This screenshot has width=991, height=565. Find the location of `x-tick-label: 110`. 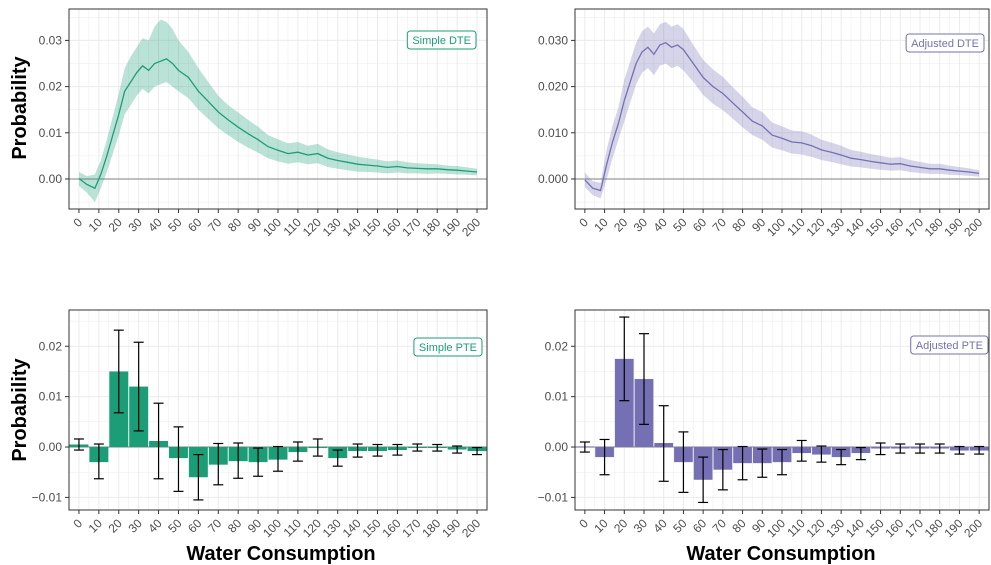

x-tick-label: 110 is located at coordinates (293, 227).